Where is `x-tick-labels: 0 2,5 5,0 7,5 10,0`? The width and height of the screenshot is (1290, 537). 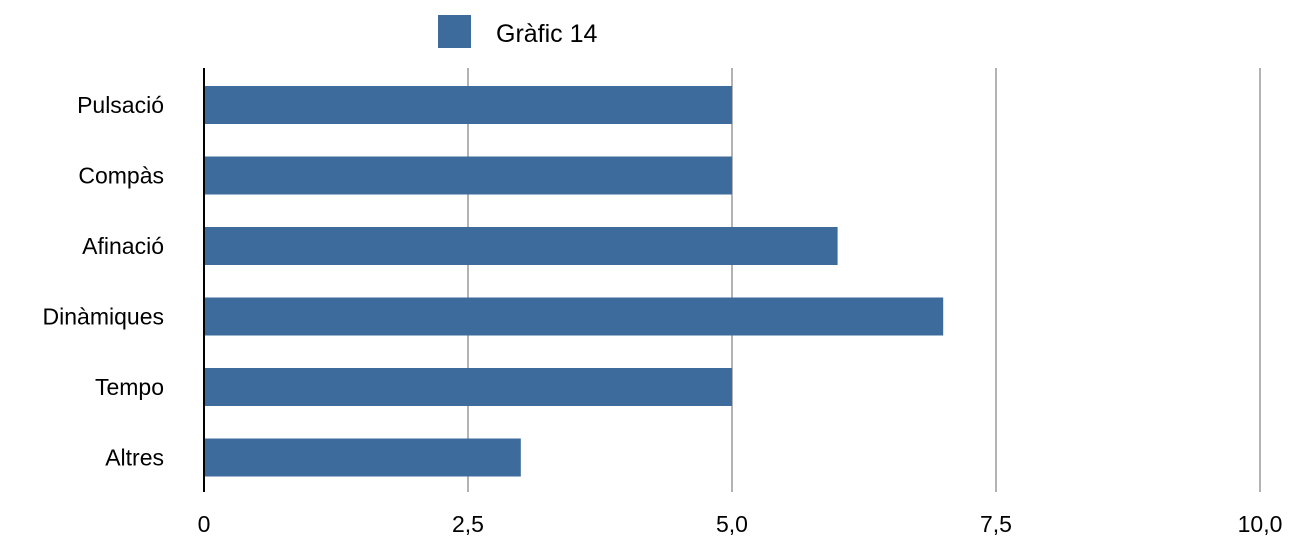
x-tick-labels: 0 2,5 5,0 7,5 10,0 is located at coordinates (740, 524).